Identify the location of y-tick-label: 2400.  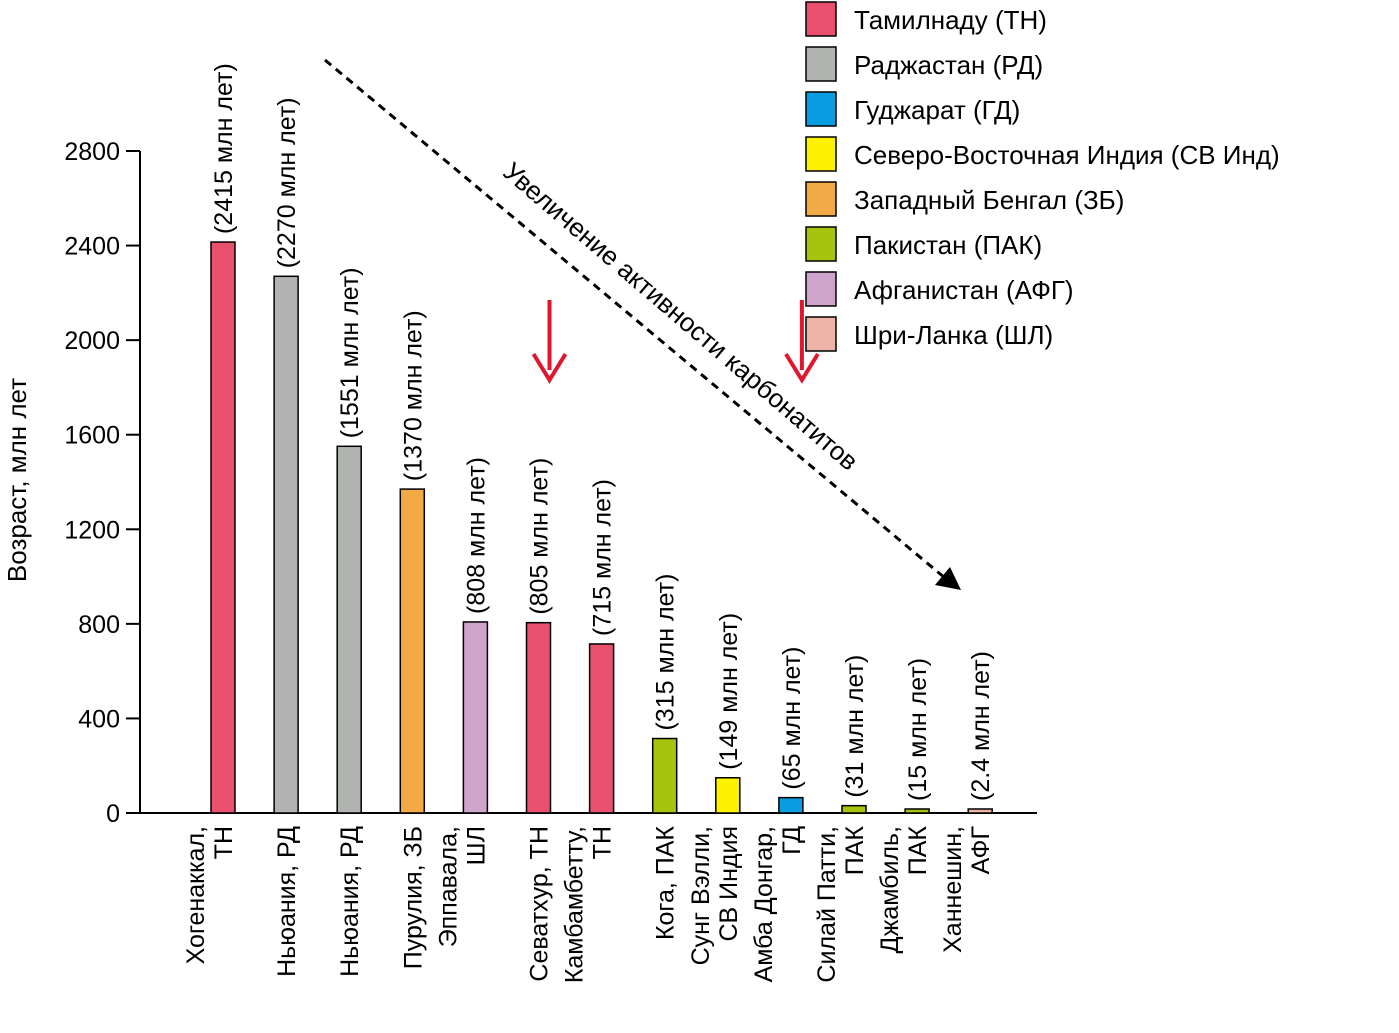
(92, 247).